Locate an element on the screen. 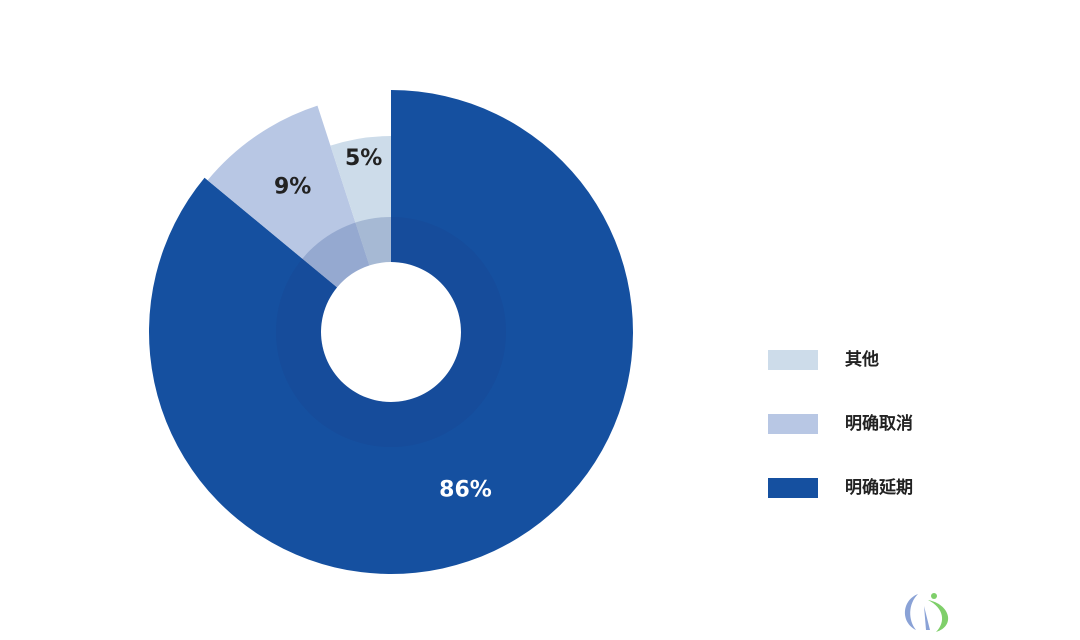  value-label: 9% is located at coordinates (292, 186).